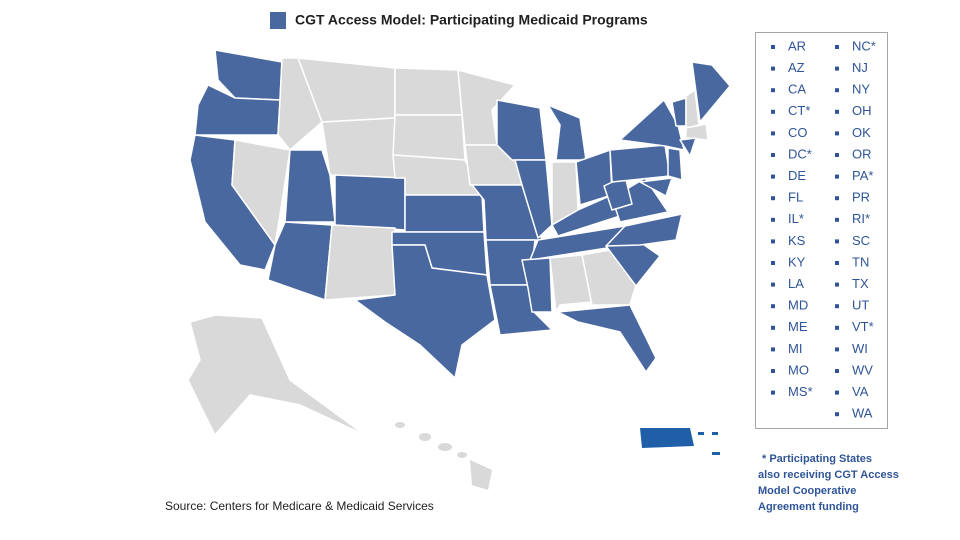 Image resolution: width=960 pixels, height=540 pixels. Describe the element at coordinates (860, 67) in the screenshot. I see `legend-item: NJ` at that location.